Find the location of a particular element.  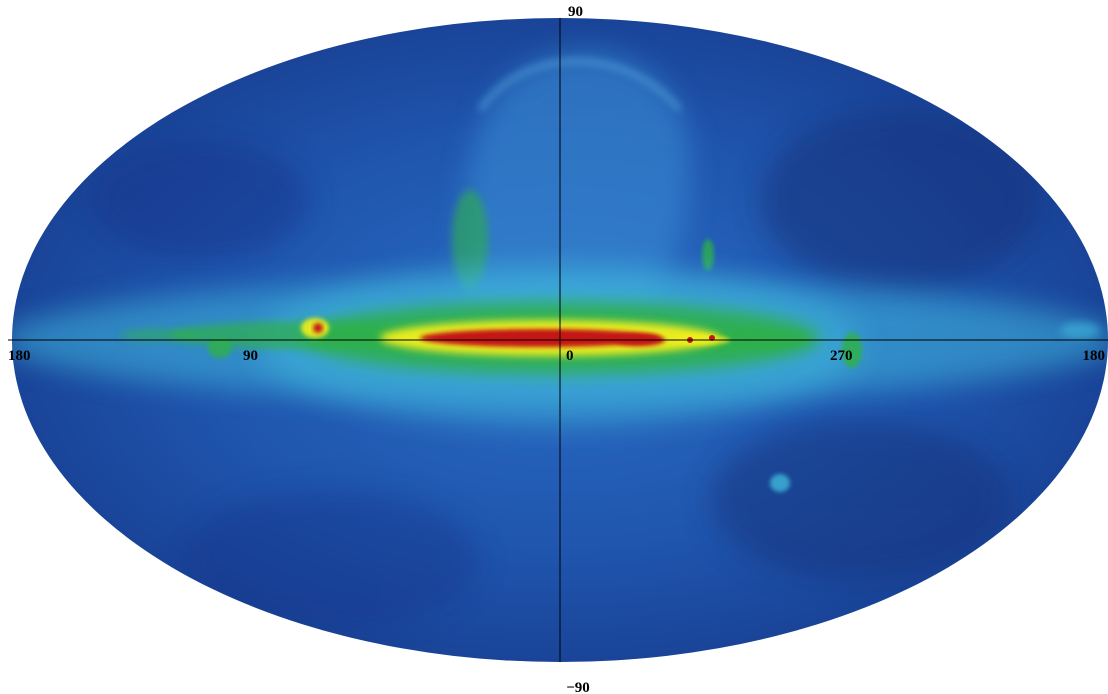

label-left: 180 is located at coordinates (19, 356).